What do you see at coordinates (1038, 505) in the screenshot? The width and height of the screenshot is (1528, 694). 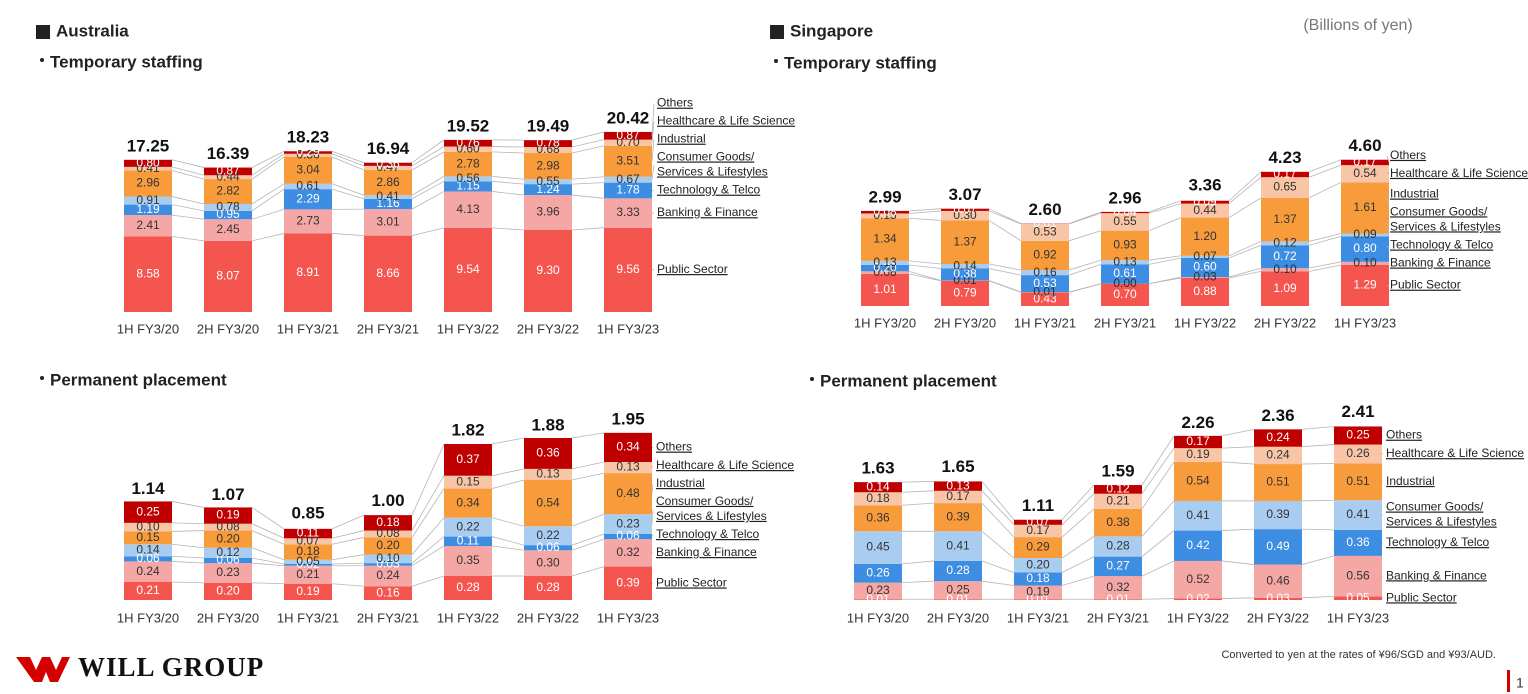 I see `total-label: 1.11` at bounding box center [1038, 505].